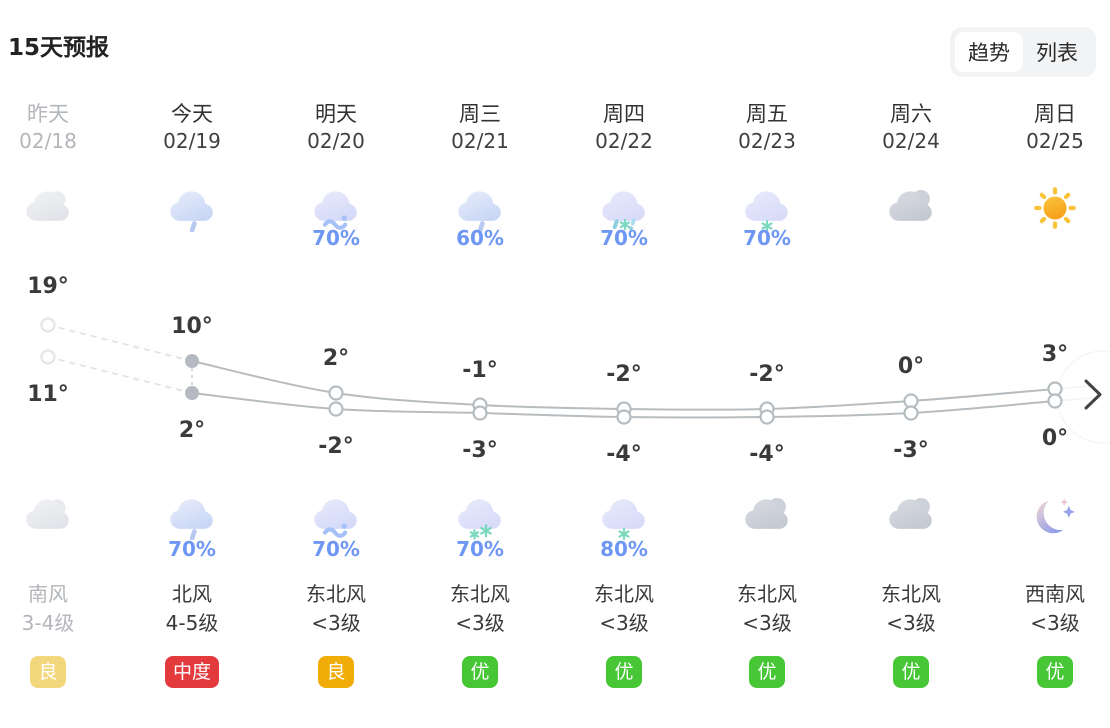  I want to click on next-page-button, so click(1092, 395).